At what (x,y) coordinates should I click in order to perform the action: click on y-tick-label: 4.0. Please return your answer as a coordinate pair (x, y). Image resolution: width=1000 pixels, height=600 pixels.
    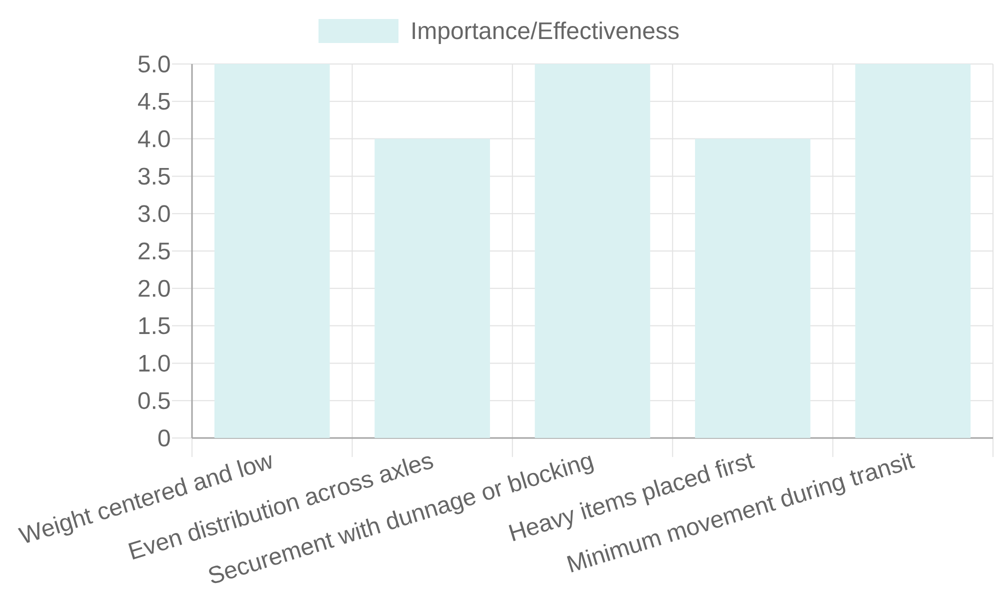
    Looking at the image, I should click on (154, 139).